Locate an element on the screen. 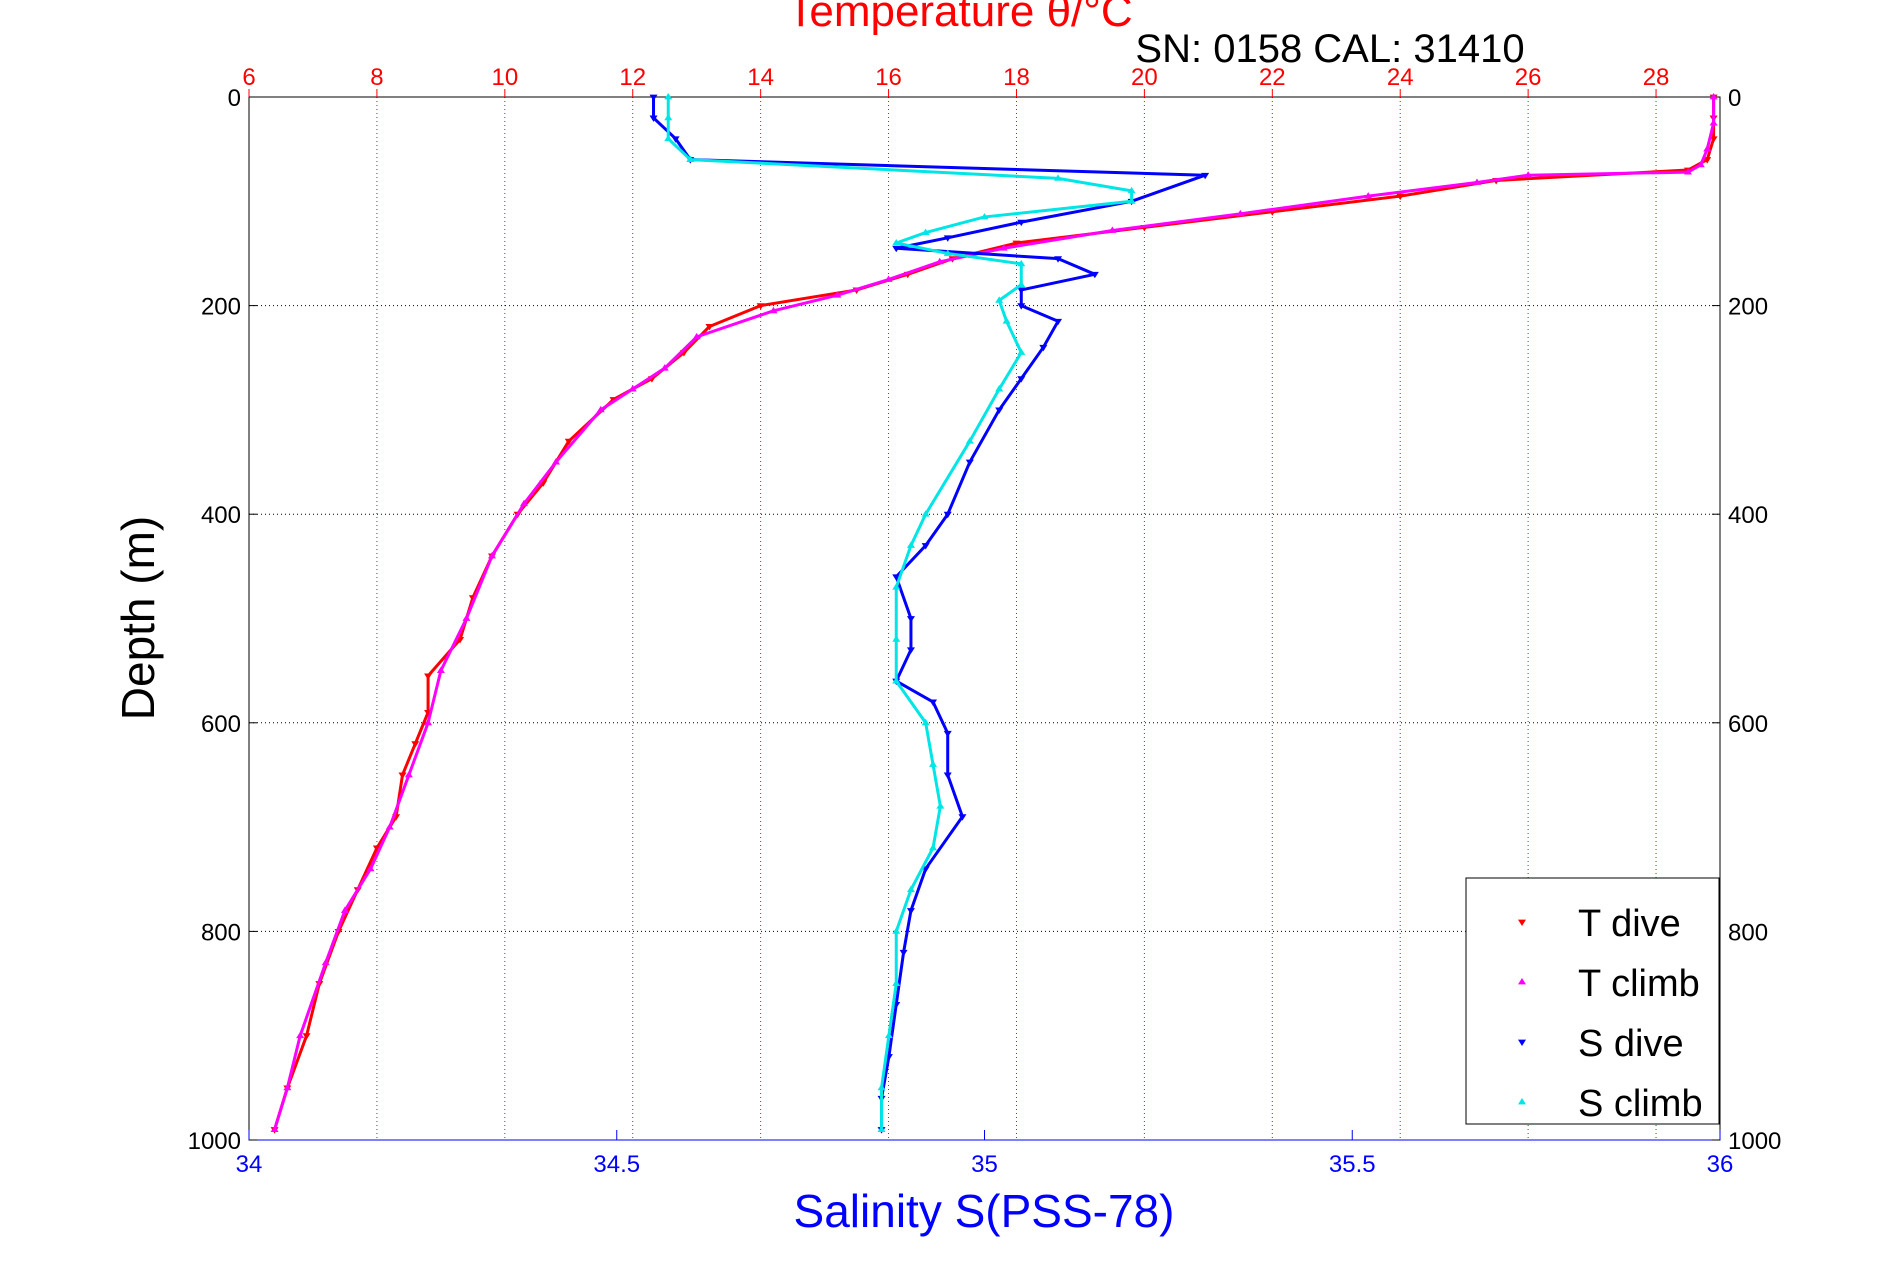  salinity-axis: 34 34.5 35 35.5 36 is located at coordinates (985, 1154).